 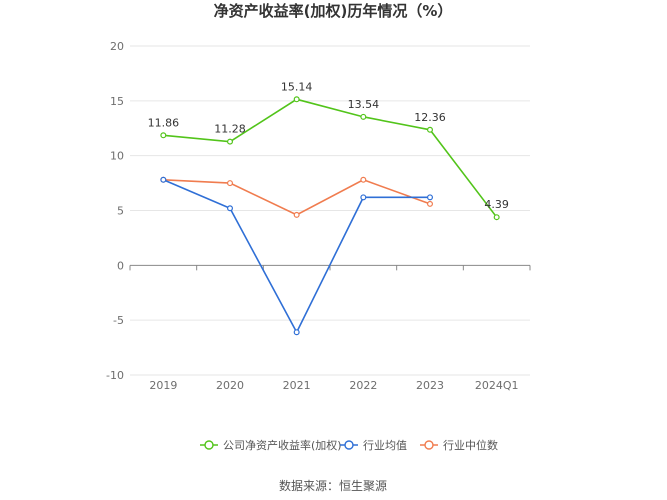 What do you see at coordinates (385, 445) in the screenshot?
I see `legend-label: 行业均值` at bounding box center [385, 445].